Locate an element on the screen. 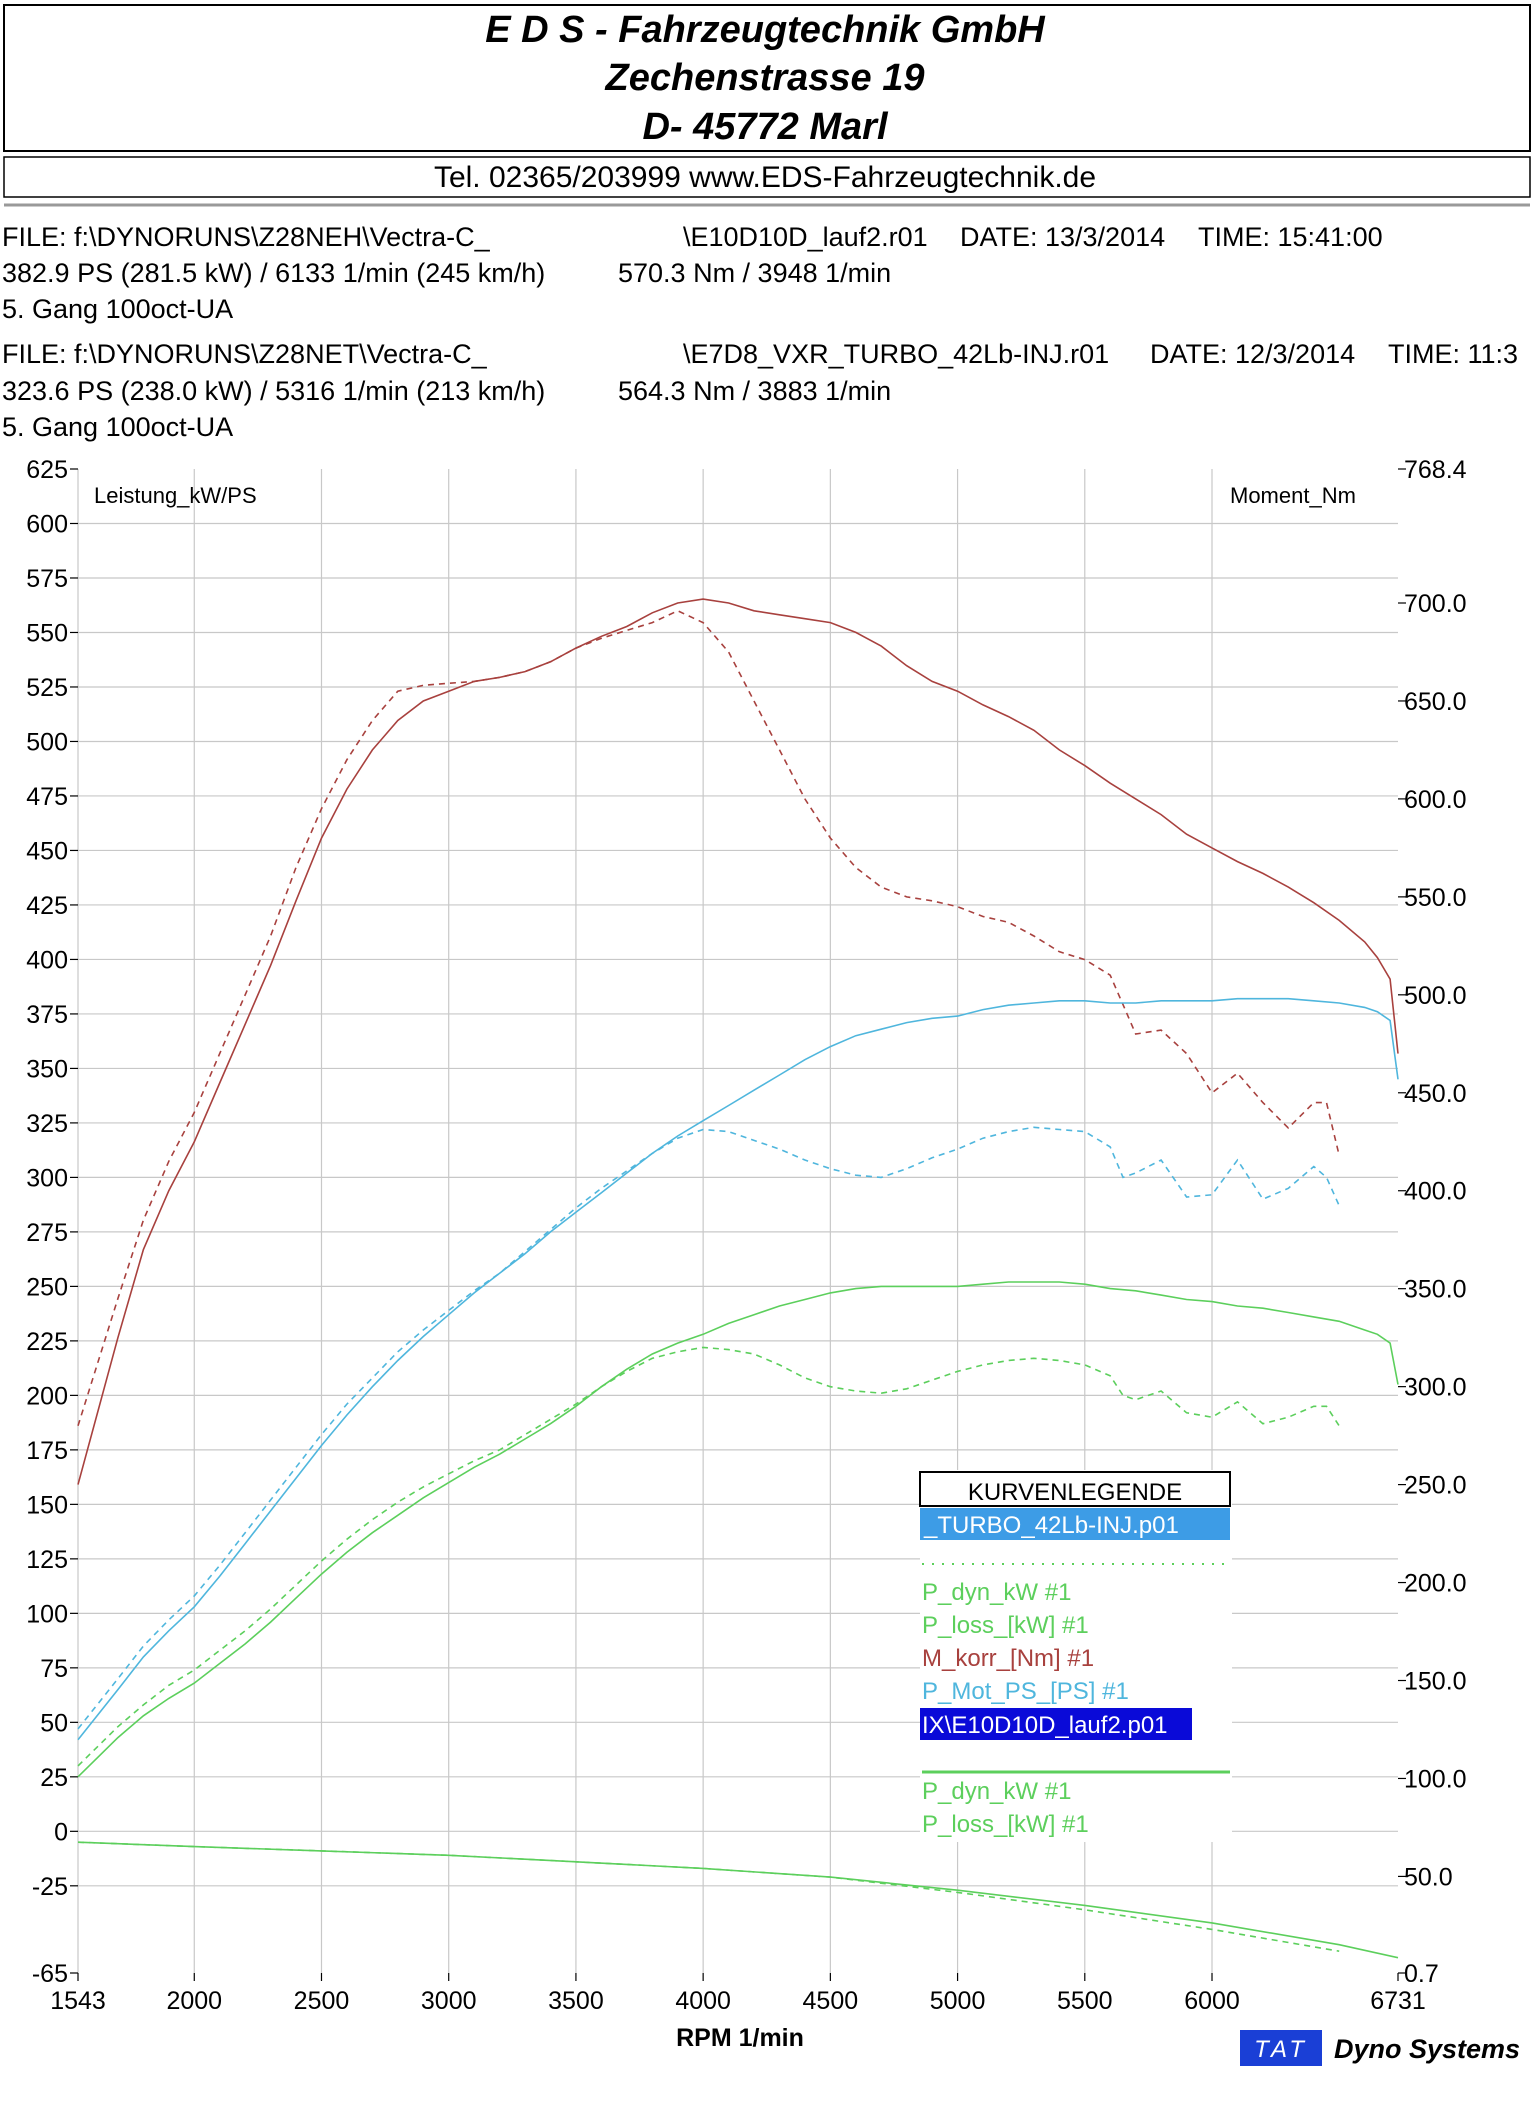 Image resolution: width=1540 pixels, height=2128 pixels. tat-badge is located at coordinates (1281, 2048).